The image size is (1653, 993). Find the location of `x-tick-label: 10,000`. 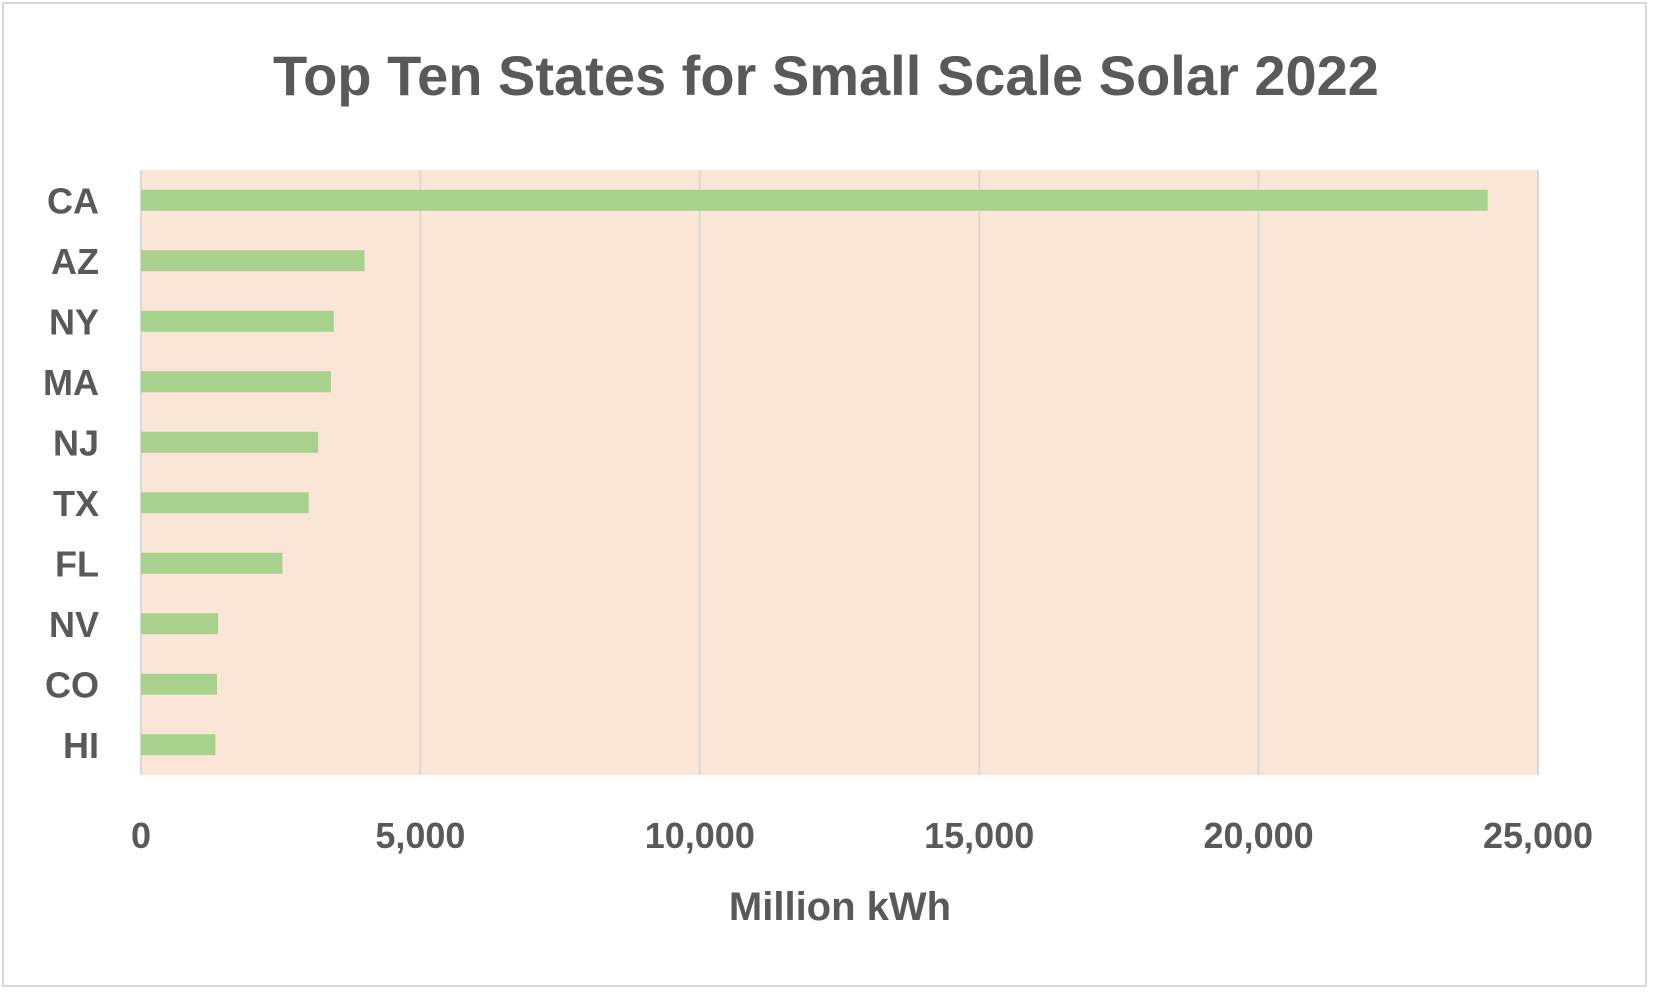

x-tick-label: 10,000 is located at coordinates (700, 835).